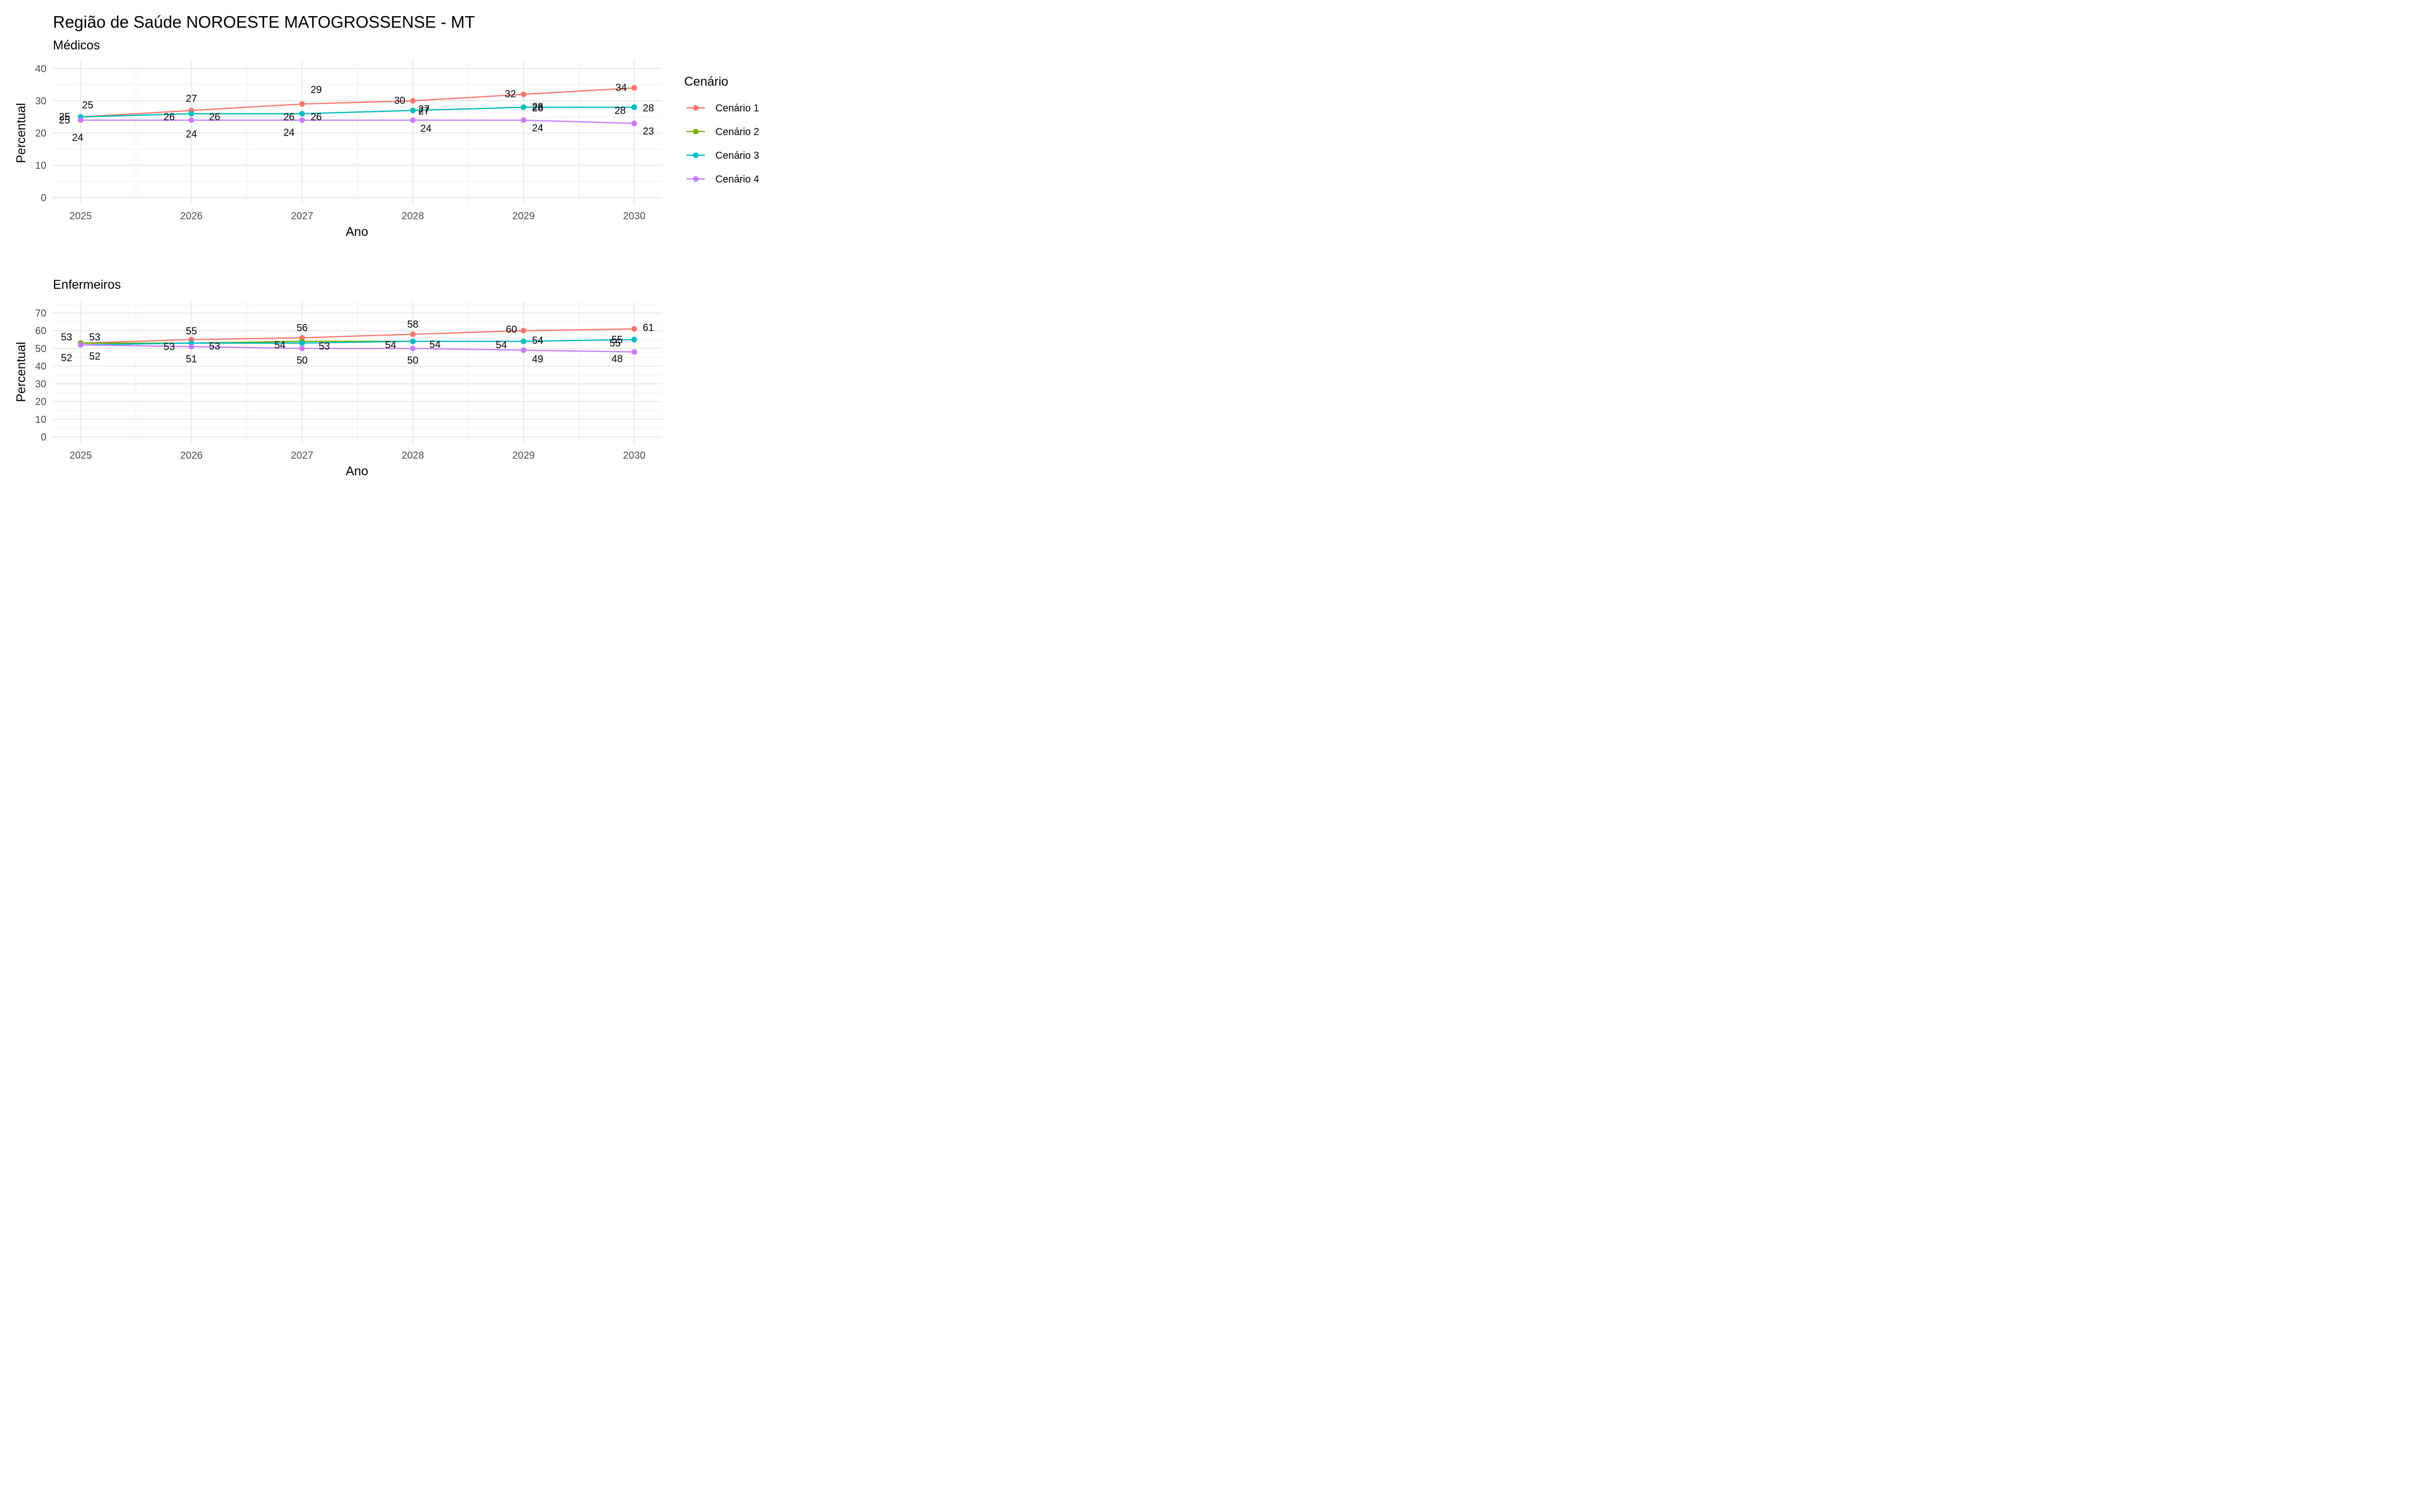 The image size is (2420, 1512). I want to click on data-label: 51, so click(191, 359).